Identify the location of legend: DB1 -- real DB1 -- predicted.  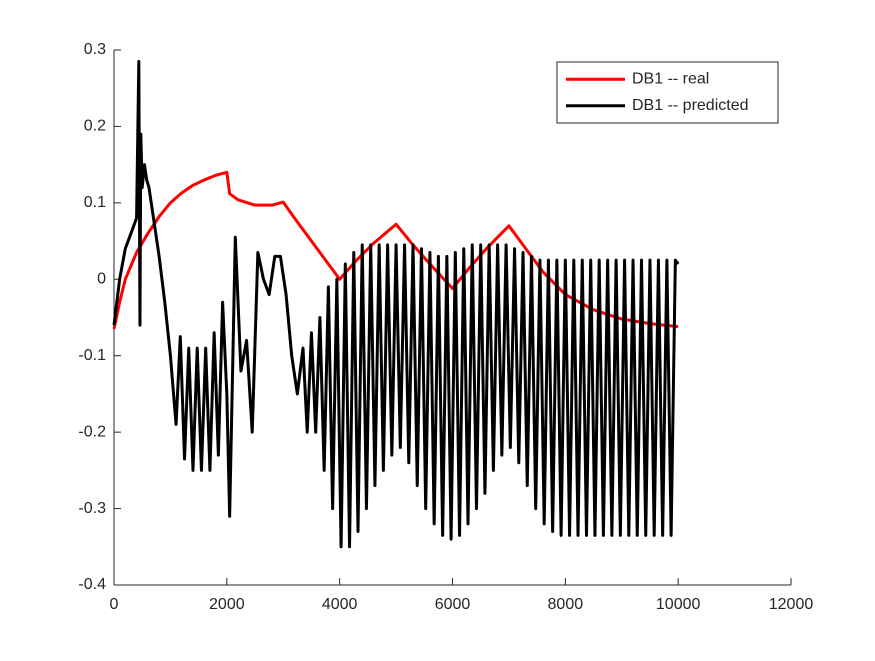
(667, 92).